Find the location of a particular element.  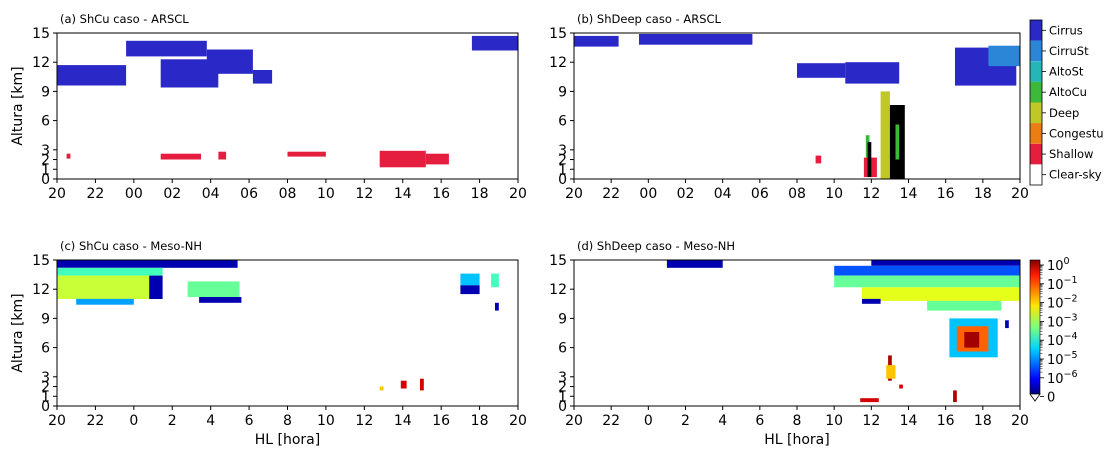

colorbar-tick-label: 10⁻⁴ is located at coordinates (1062, 340).